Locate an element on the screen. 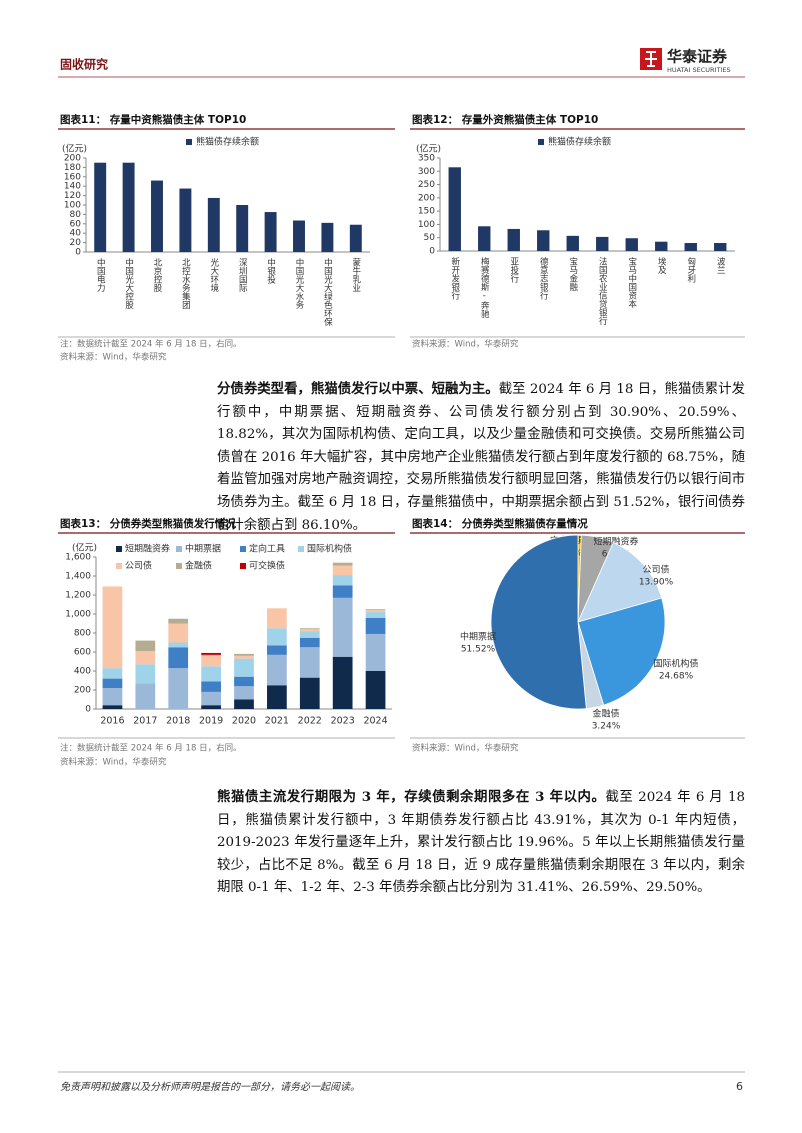  y-tick-label: 180 is located at coordinates (72, 168).